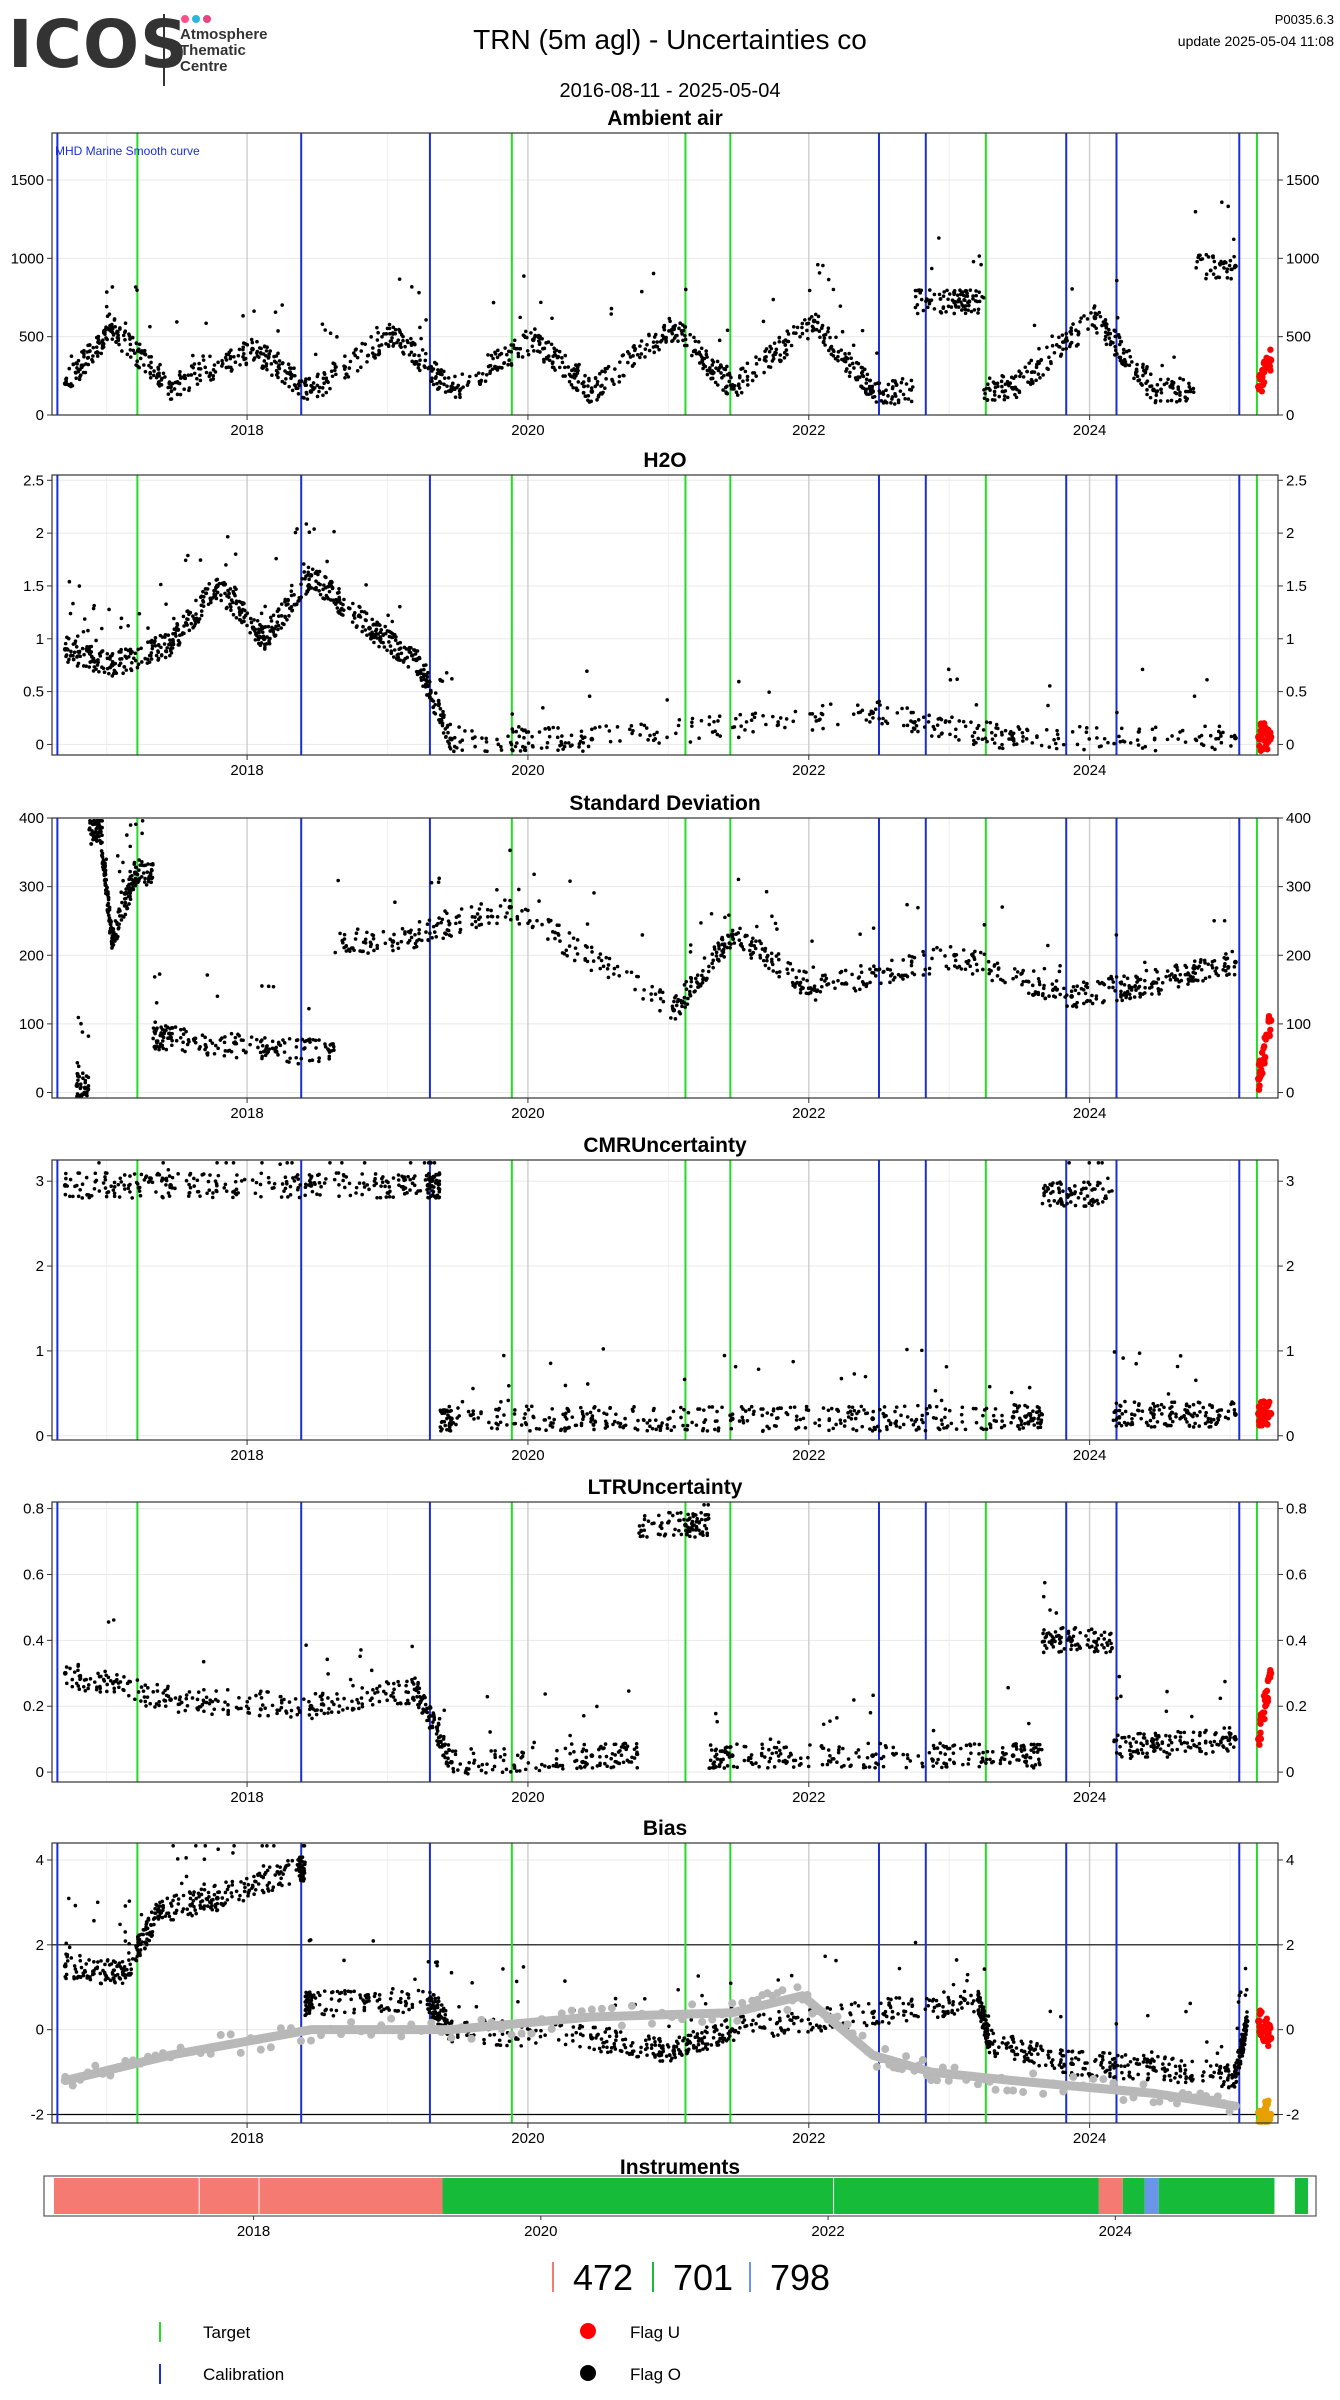 The width and height of the screenshot is (1340, 2400). Describe the element at coordinates (27, 258) in the screenshot. I see `y-tick-label-left: 1000` at that location.